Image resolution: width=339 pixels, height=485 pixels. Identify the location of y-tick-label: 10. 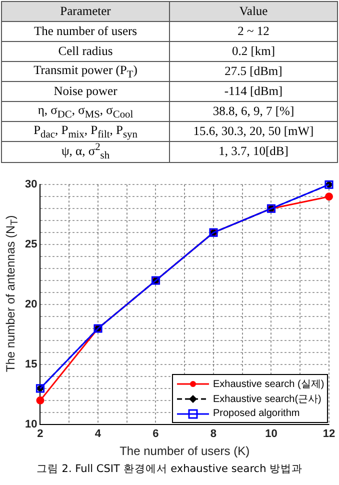
(31, 424).